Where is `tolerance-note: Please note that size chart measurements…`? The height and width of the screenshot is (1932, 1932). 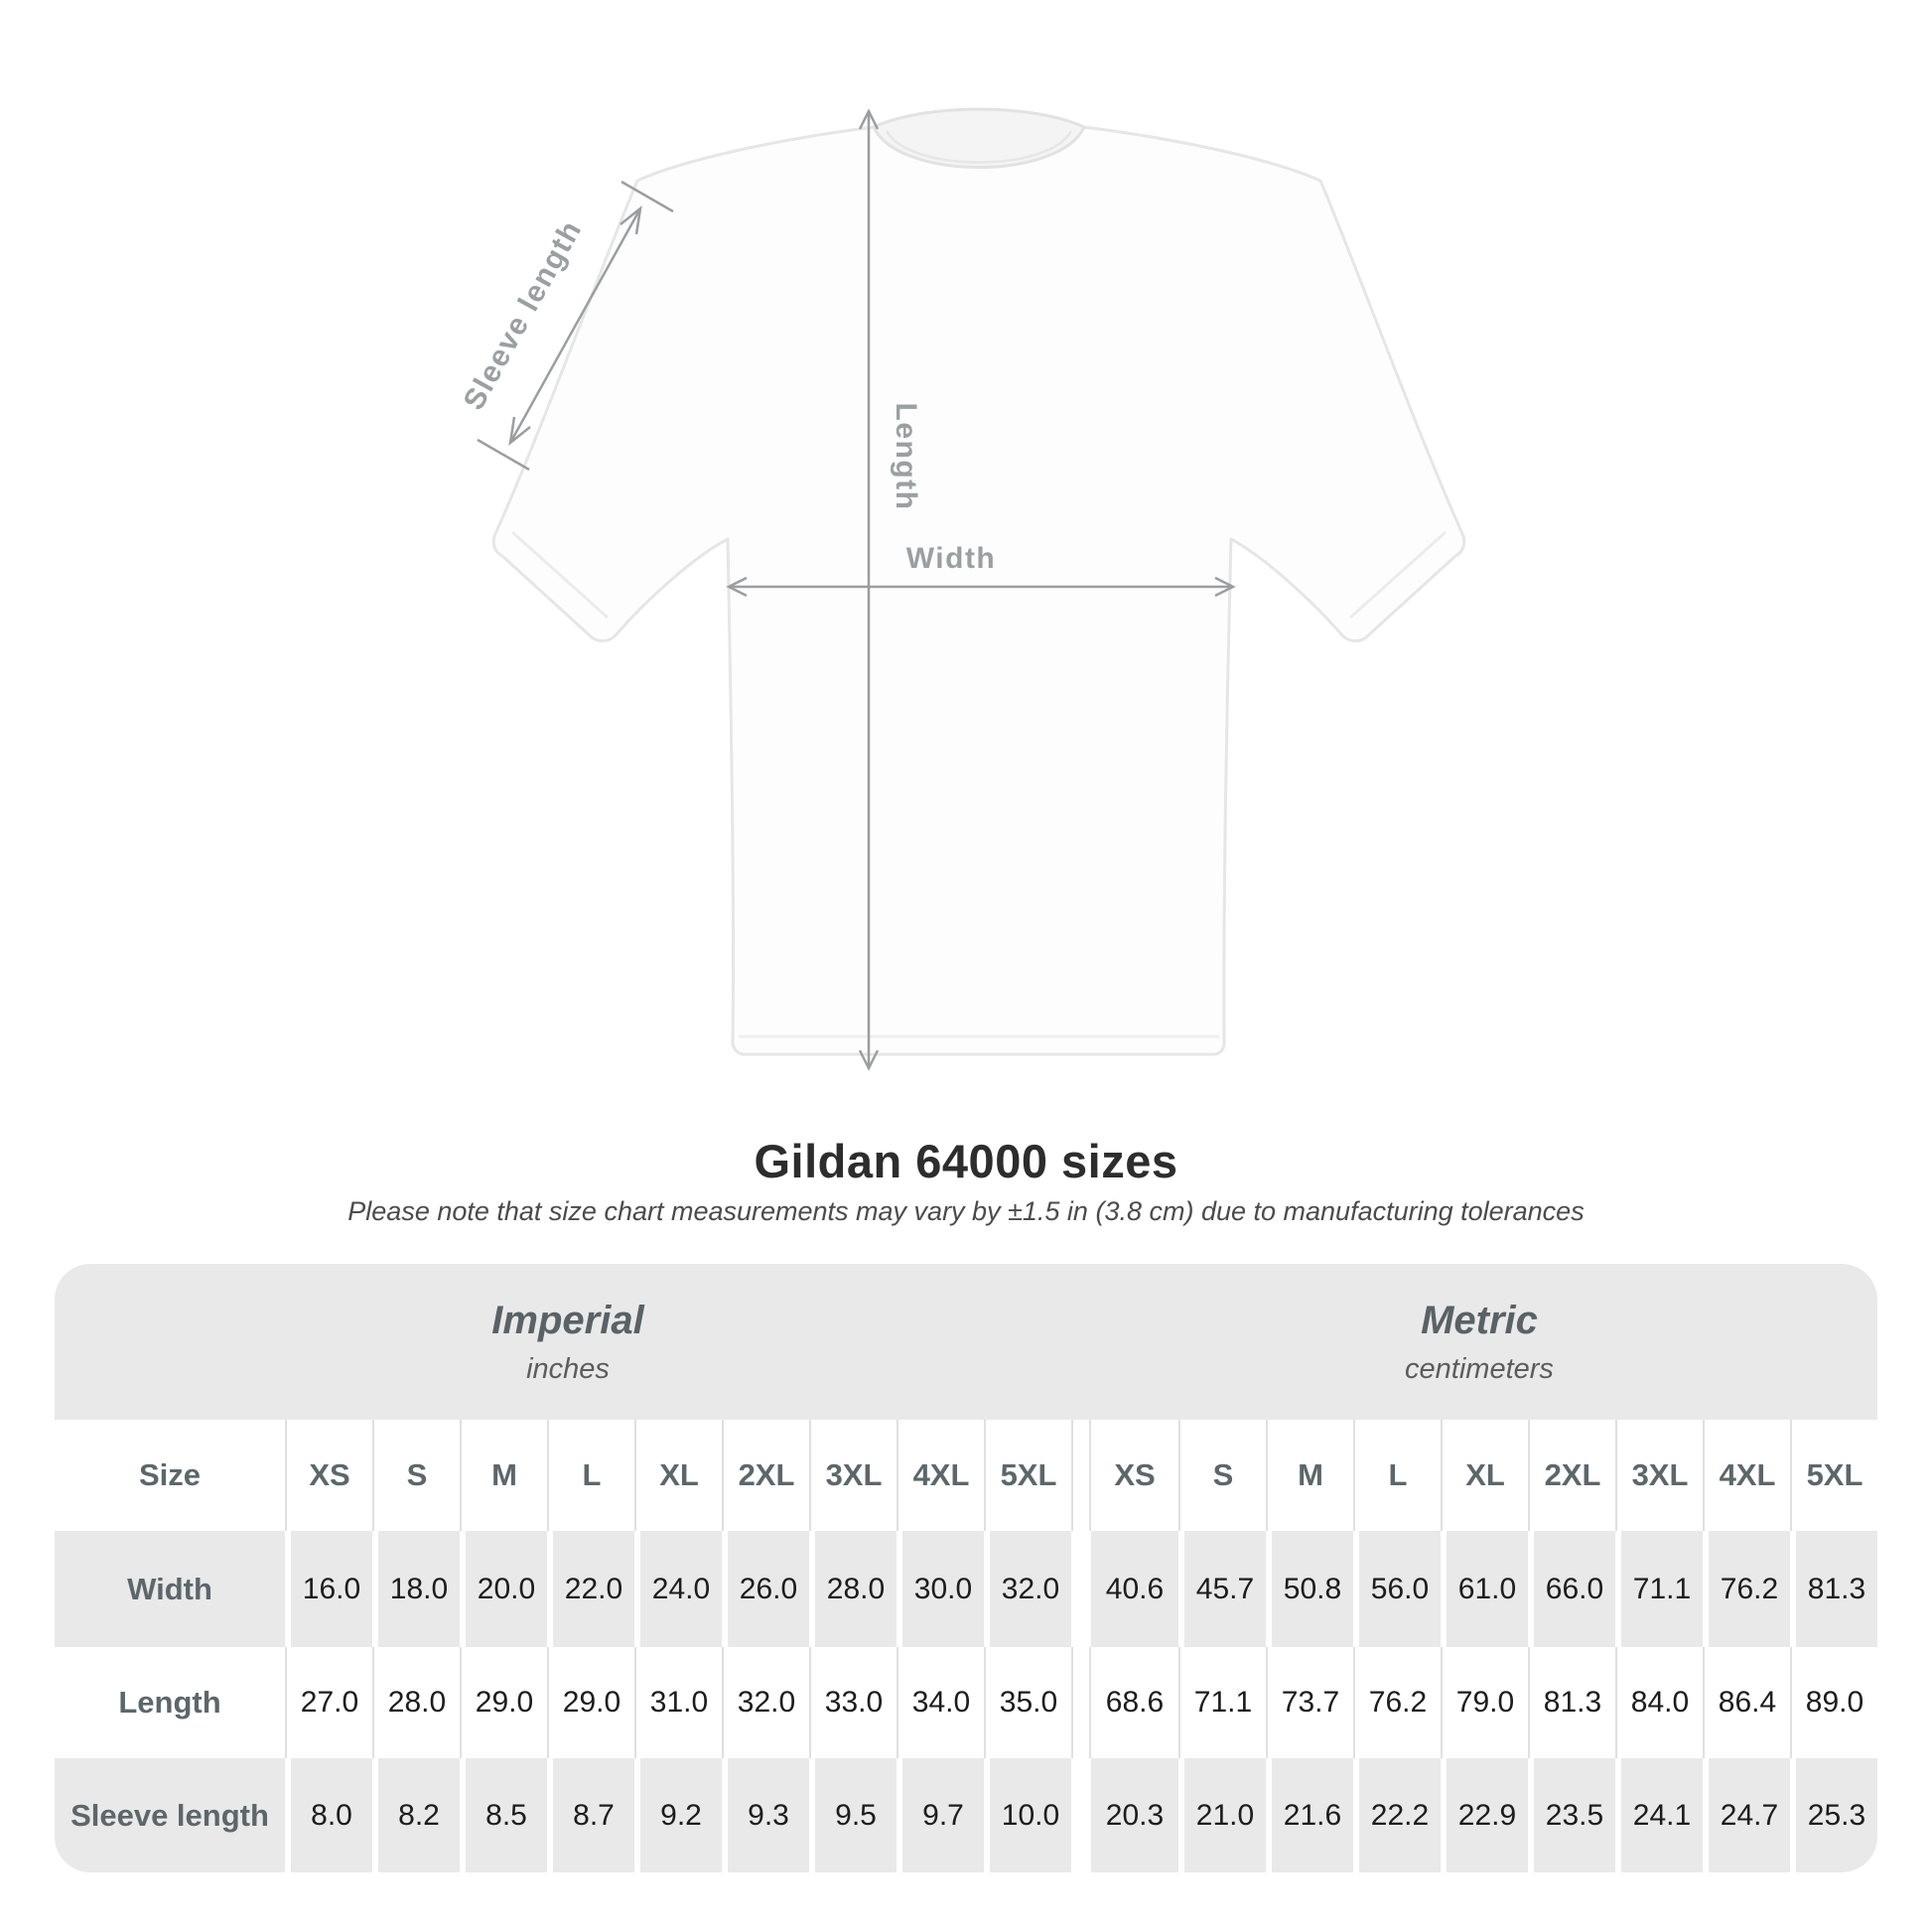 tolerance-note: Please note that size chart measurements… is located at coordinates (966, 1211).